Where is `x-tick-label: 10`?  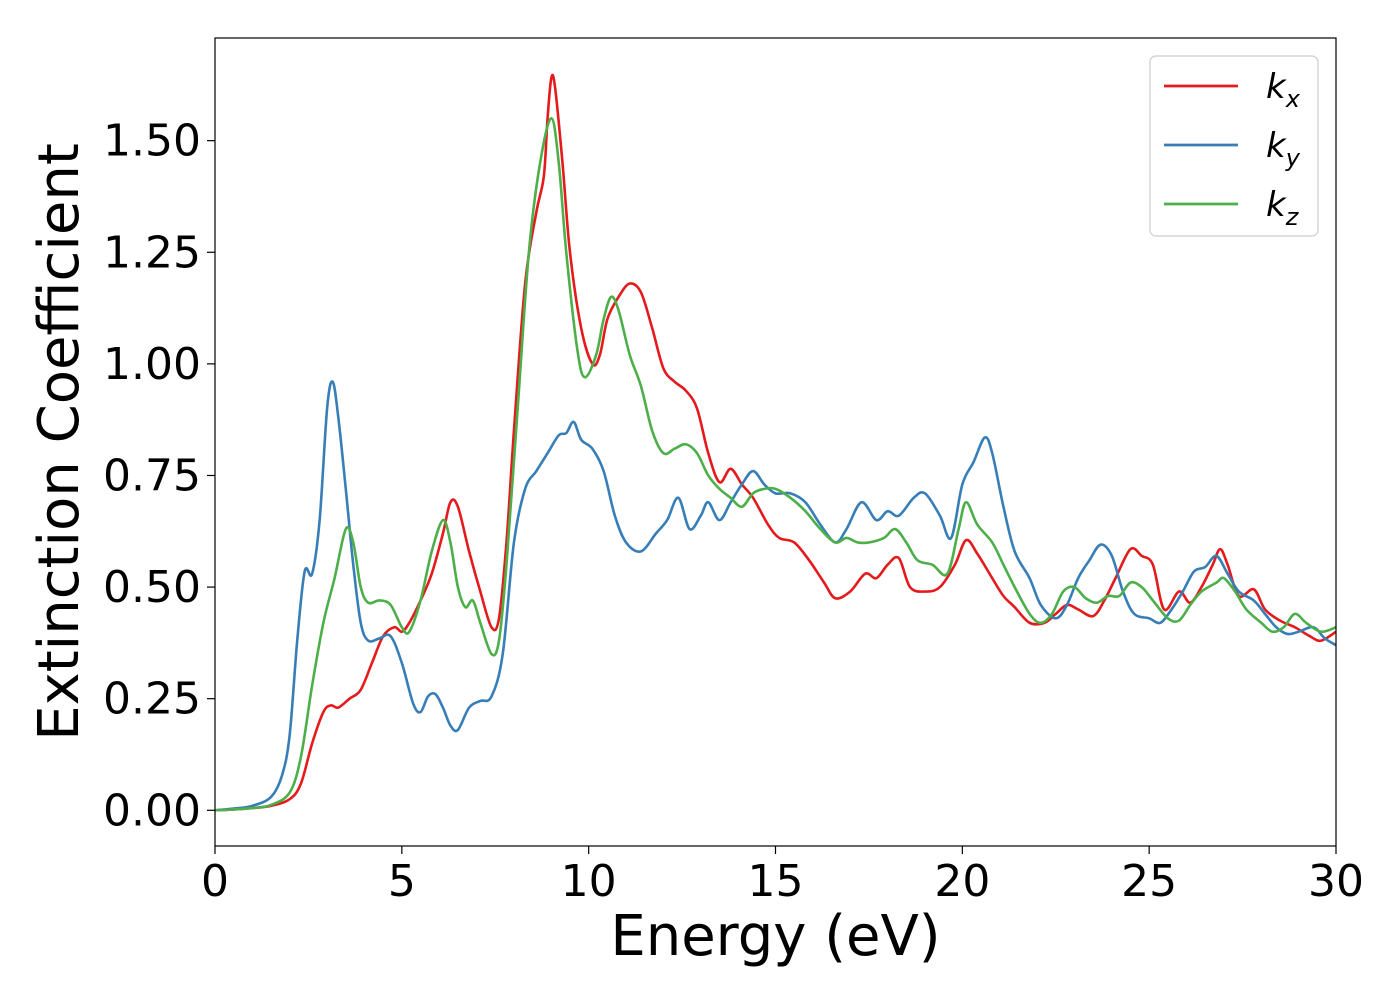 x-tick-label: 10 is located at coordinates (589, 881).